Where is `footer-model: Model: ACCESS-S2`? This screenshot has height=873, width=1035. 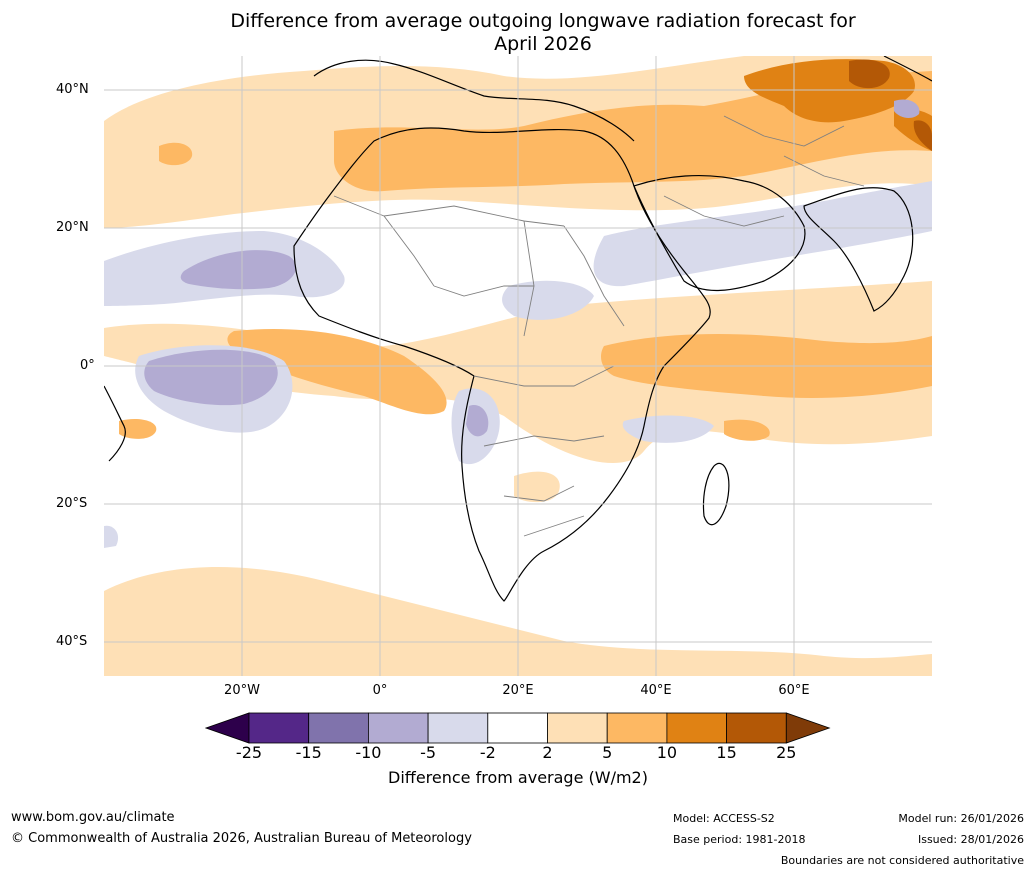
footer-model: Model: ACCESS-S2 is located at coordinates (724, 818).